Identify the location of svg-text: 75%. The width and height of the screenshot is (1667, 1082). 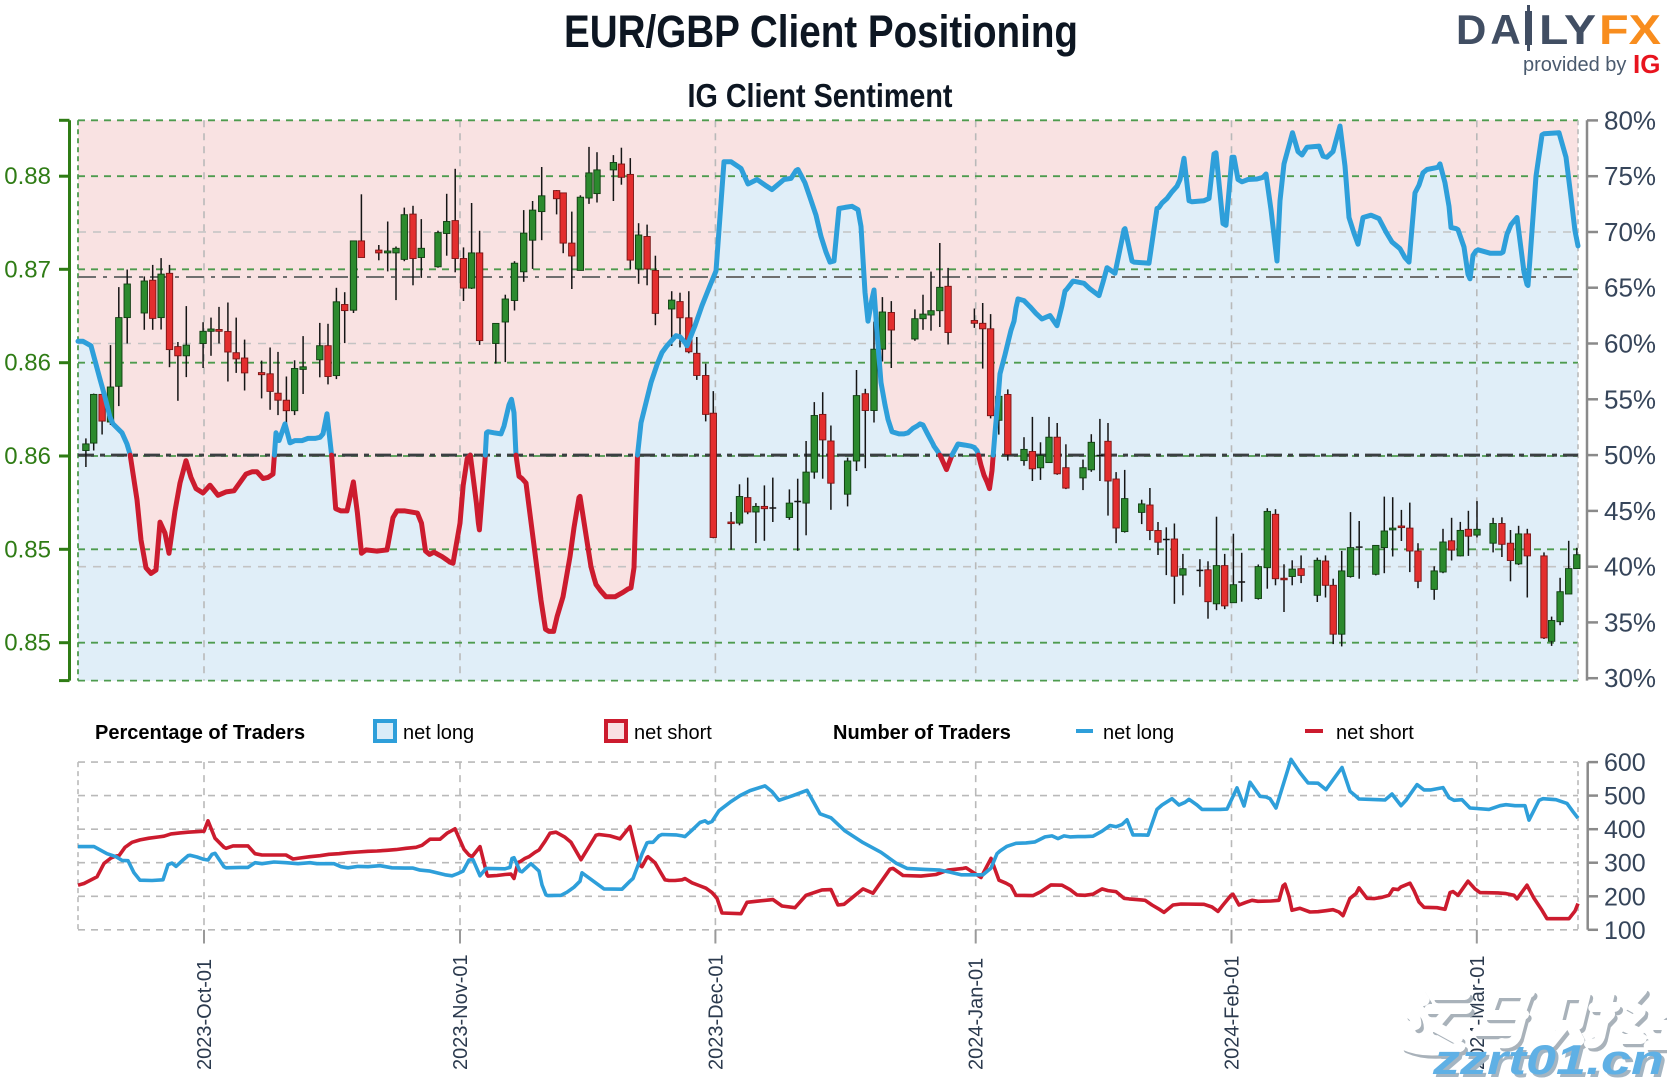
(1630, 176).